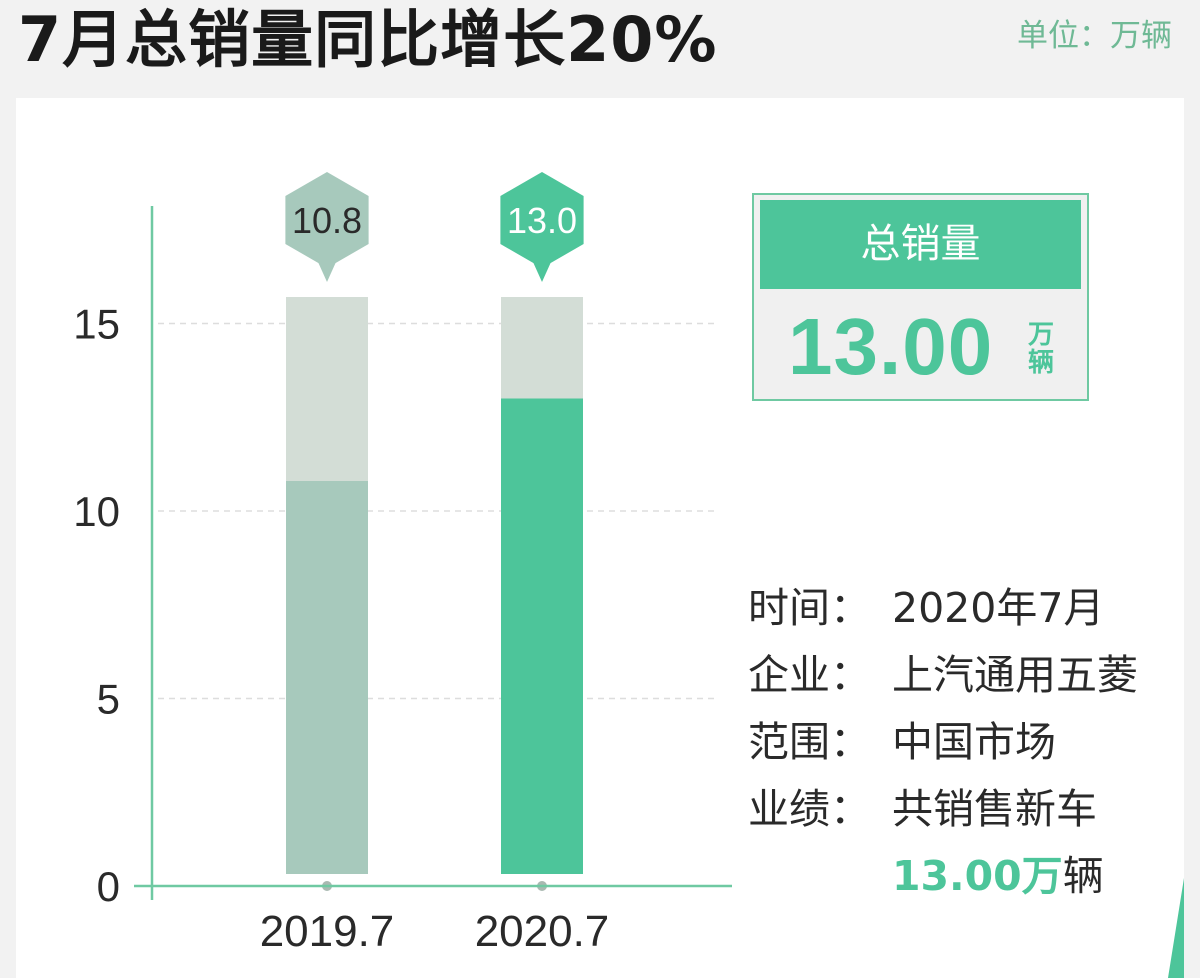 This screenshot has width=1200, height=978. I want to click on y-tick-label: 15, so click(96, 324).